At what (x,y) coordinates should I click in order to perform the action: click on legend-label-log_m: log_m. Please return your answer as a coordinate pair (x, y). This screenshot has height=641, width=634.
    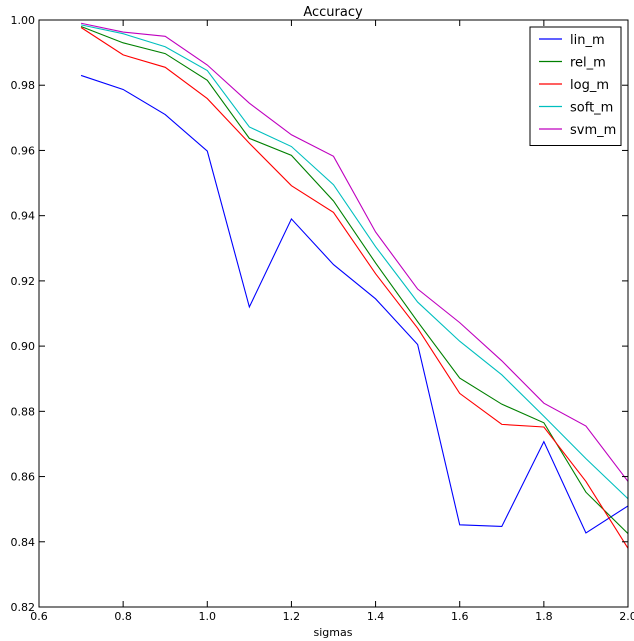
    Looking at the image, I should click on (589, 85).